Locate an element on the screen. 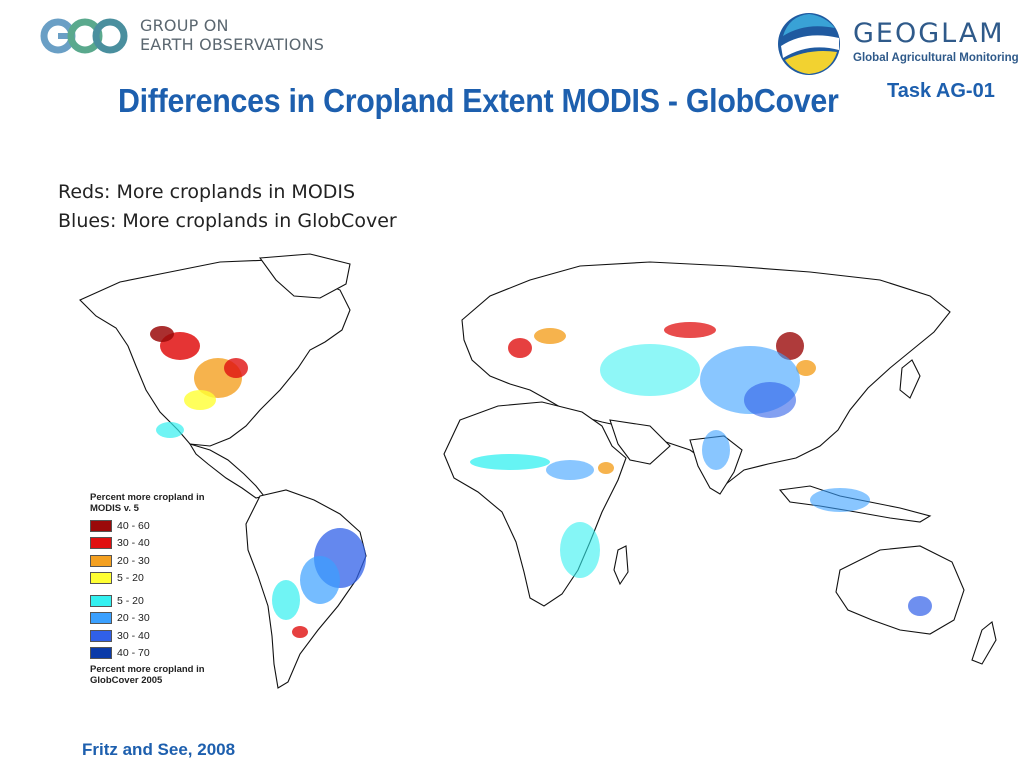 The width and height of the screenshot is (1024, 768). arabia is located at coordinates (640, 442).